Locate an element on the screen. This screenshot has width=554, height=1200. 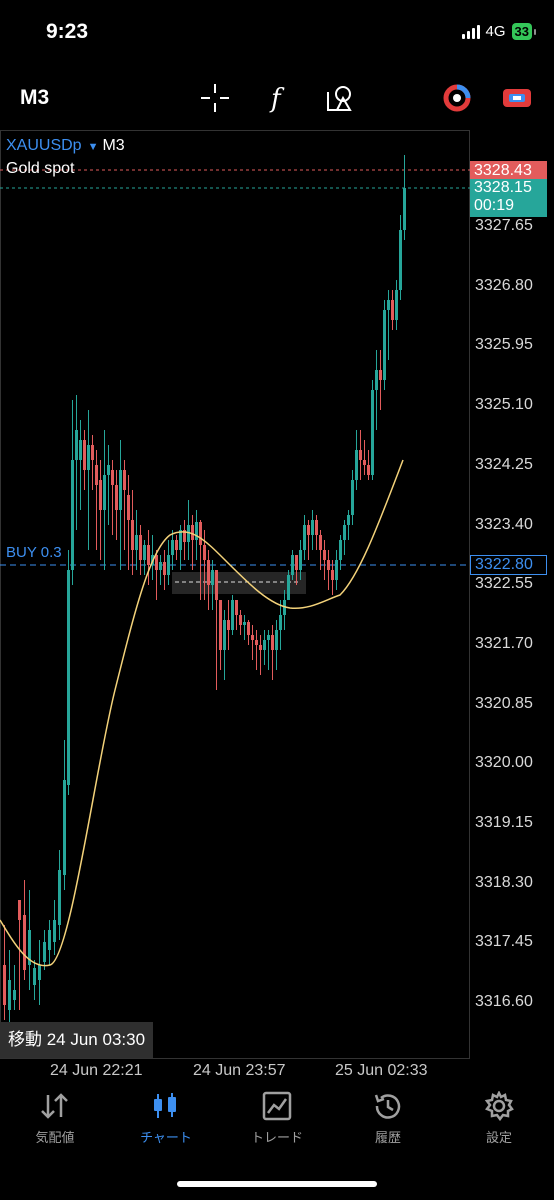
bottom-nav: 気配値 チャート トレード 履歴 設定 is located at coordinates (277, 1125).